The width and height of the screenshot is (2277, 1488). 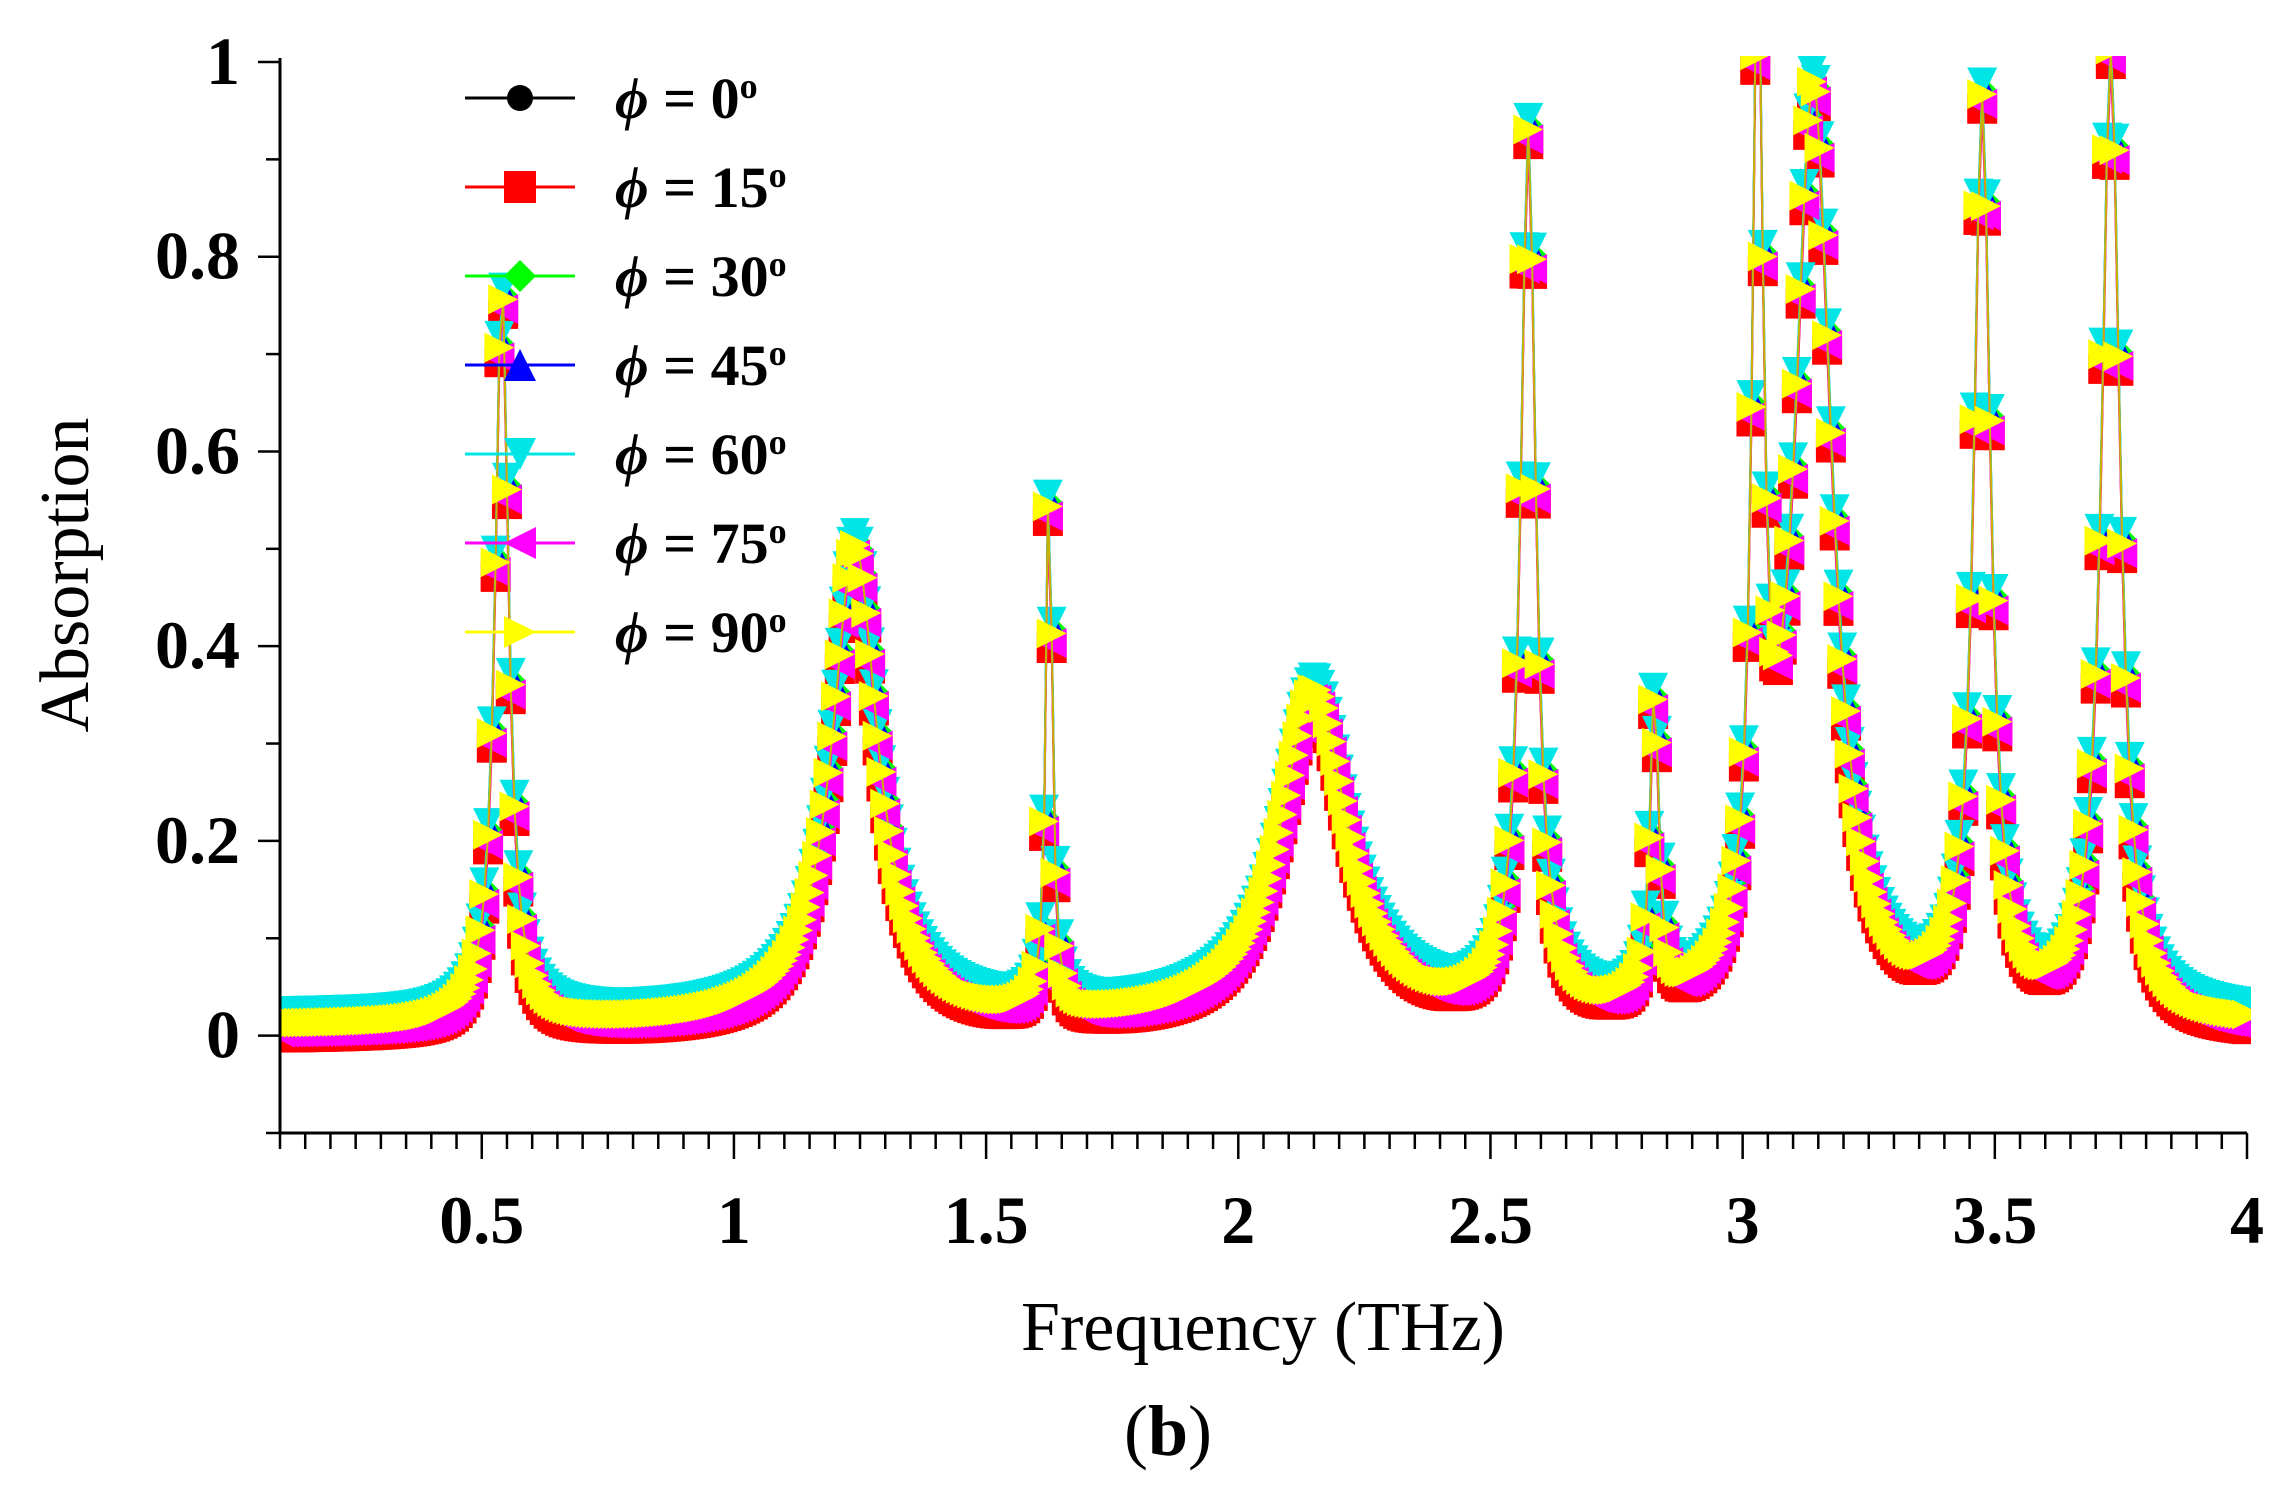 I want to click on caption-open-paren: (, so click(x=1136, y=1431).